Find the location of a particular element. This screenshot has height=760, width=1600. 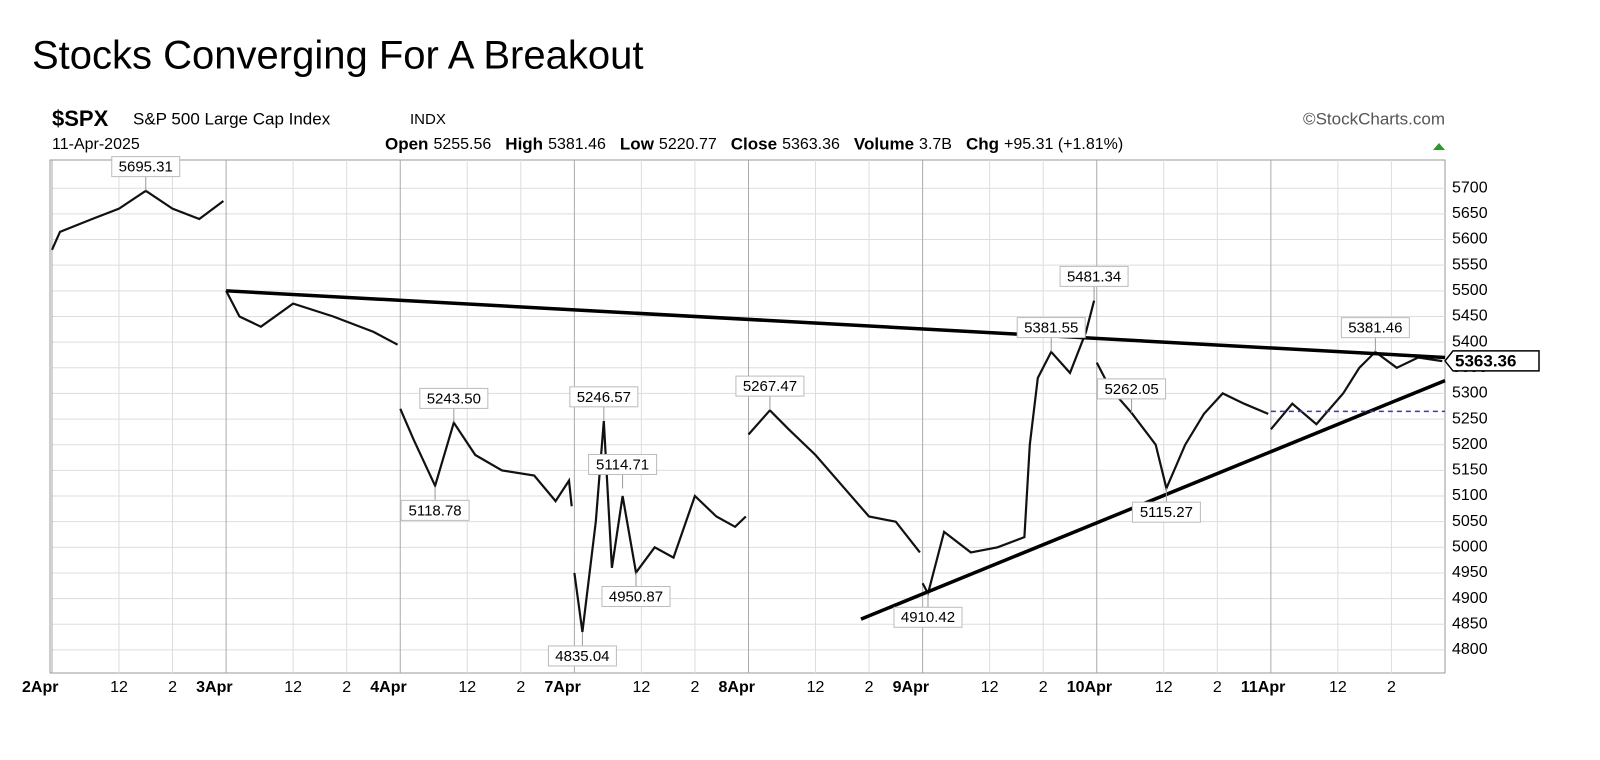

y-tick-label: 5400 is located at coordinates (1470, 341).